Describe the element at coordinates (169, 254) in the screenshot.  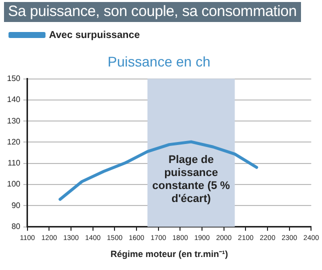
I see `x-axis-title: Régime moteur (en tr.min⁻¹)` at that location.